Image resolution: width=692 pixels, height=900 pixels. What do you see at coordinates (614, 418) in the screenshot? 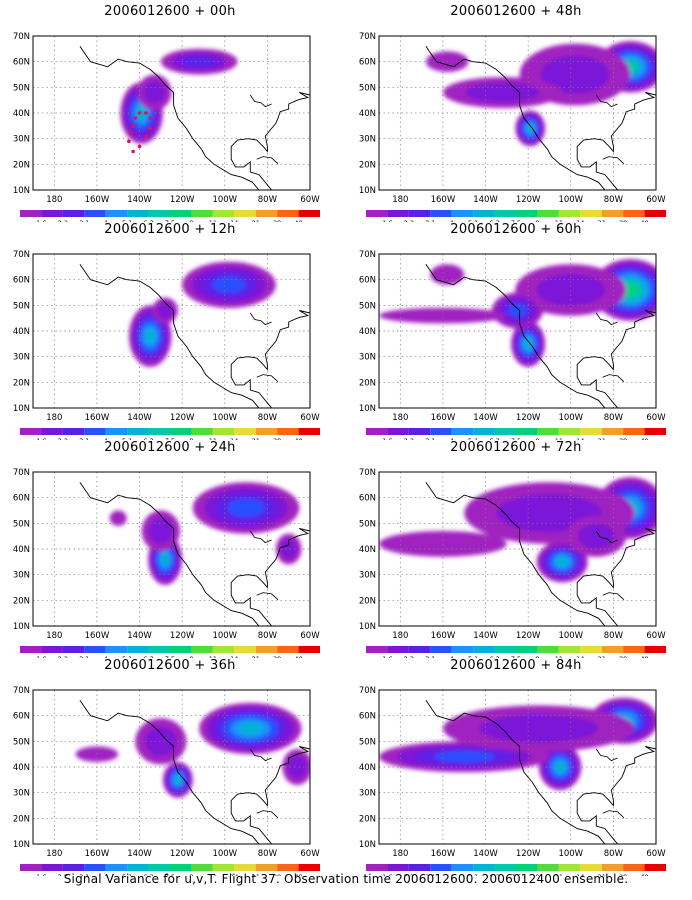
I see `lon-label: 80W` at bounding box center [614, 418].